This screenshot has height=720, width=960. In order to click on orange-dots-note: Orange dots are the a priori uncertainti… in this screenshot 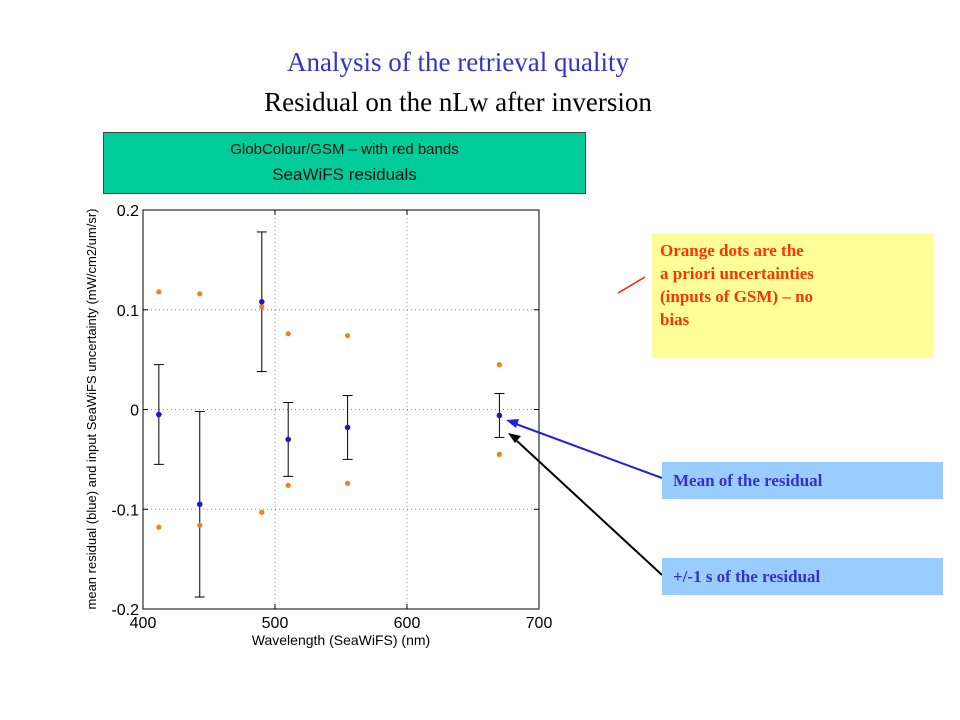, I will do `click(792, 295)`.